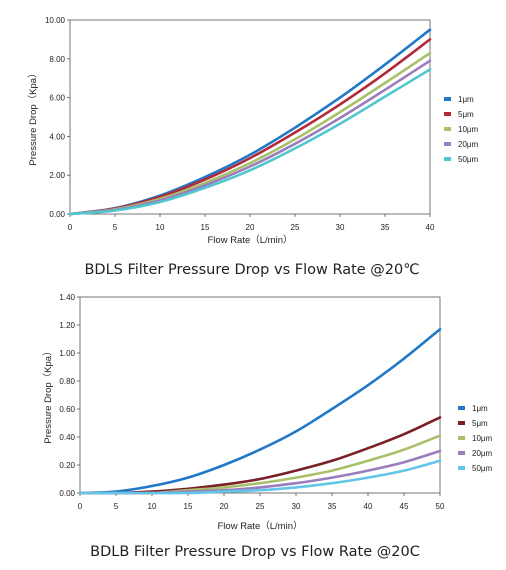 The height and width of the screenshot is (570, 506). Describe the element at coordinates (67, 353) in the screenshot. I see `y-tick-label: 1.00` at that location.